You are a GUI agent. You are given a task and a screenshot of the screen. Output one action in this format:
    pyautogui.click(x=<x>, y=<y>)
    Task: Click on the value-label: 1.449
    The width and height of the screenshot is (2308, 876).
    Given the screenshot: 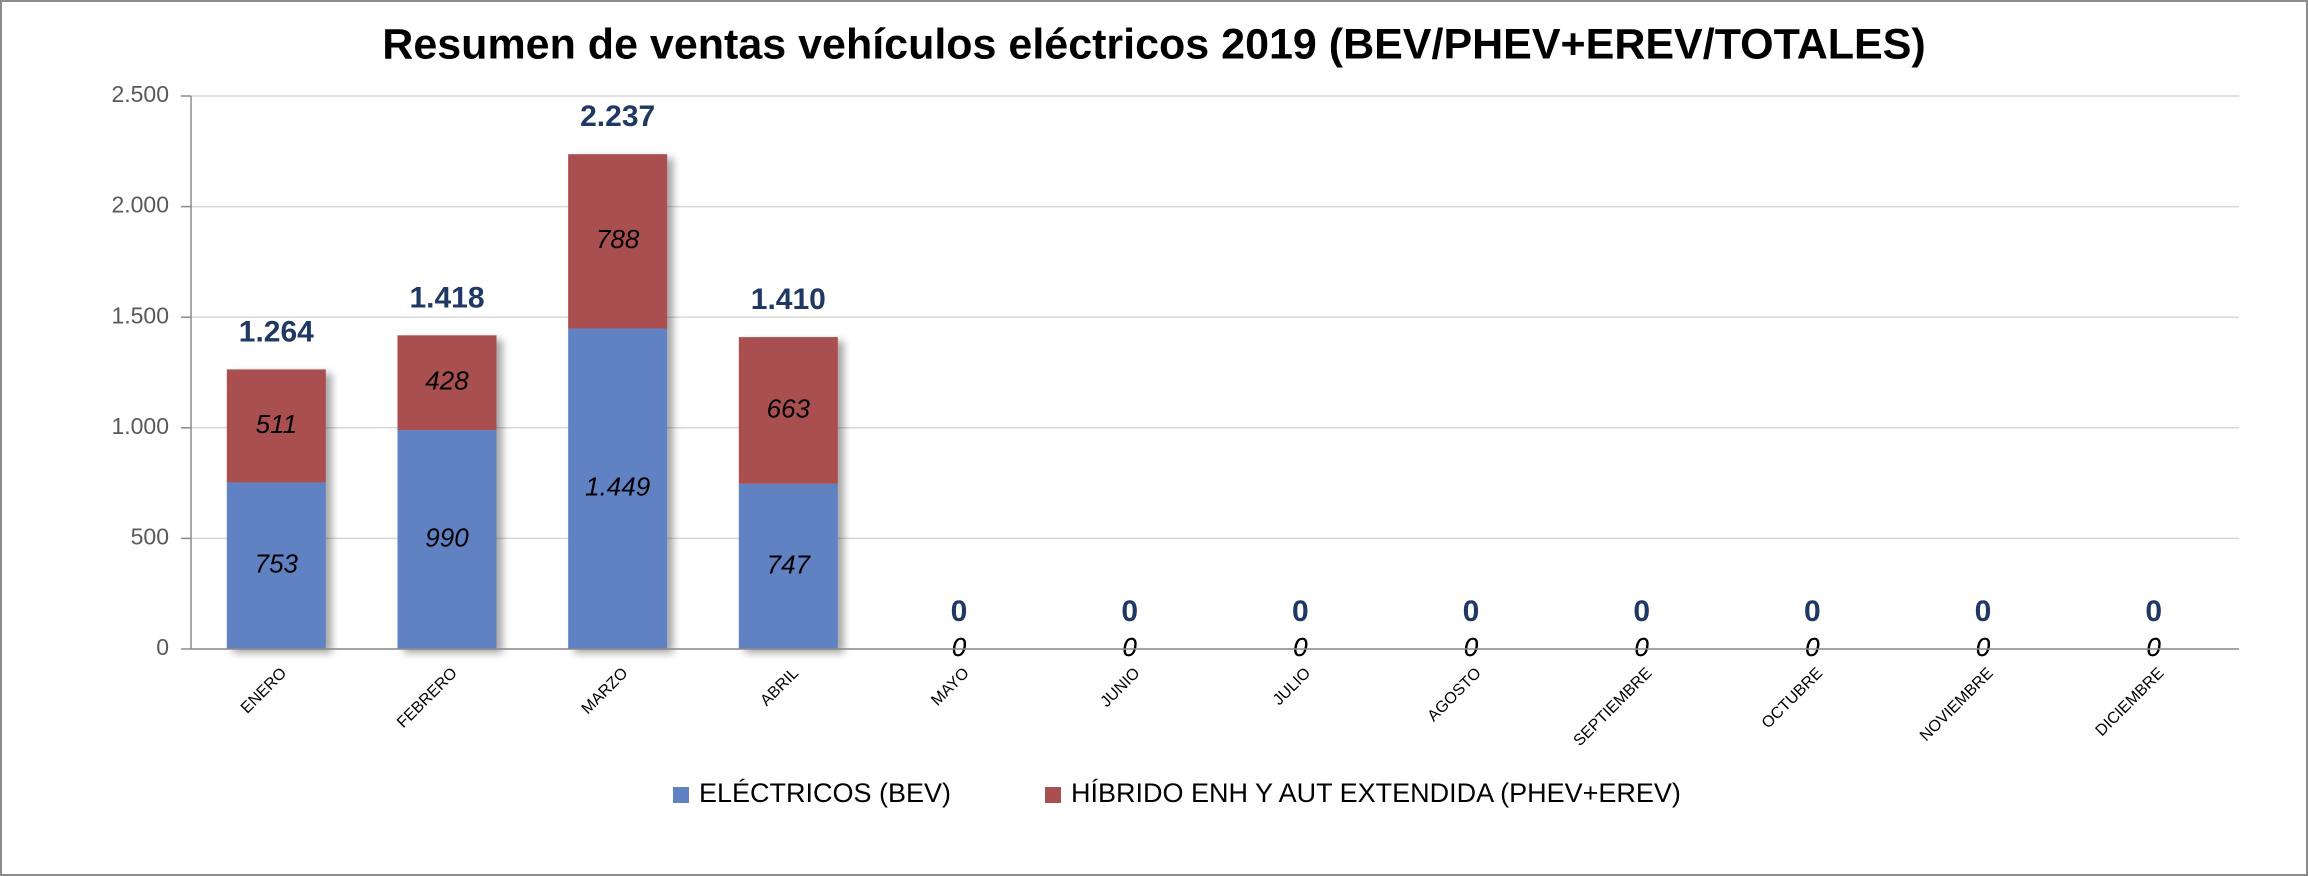 What is the action you would take?
    pyautogui.click(x=617, y=487)
    